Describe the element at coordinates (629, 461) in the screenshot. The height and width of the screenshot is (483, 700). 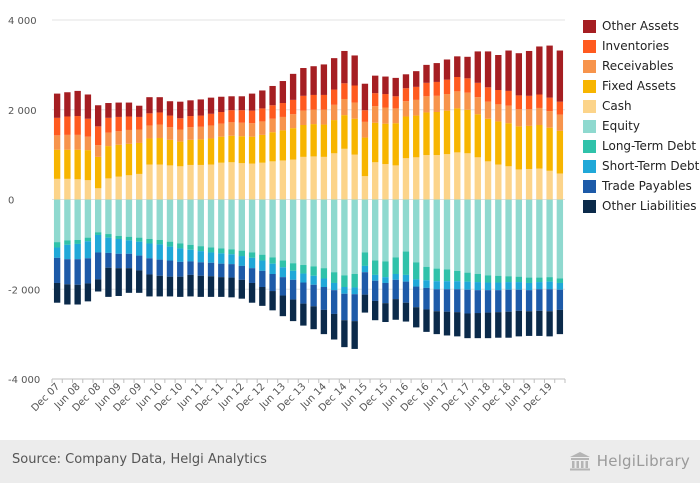
I see `brand-logo: HelgiLibrary` at that location.